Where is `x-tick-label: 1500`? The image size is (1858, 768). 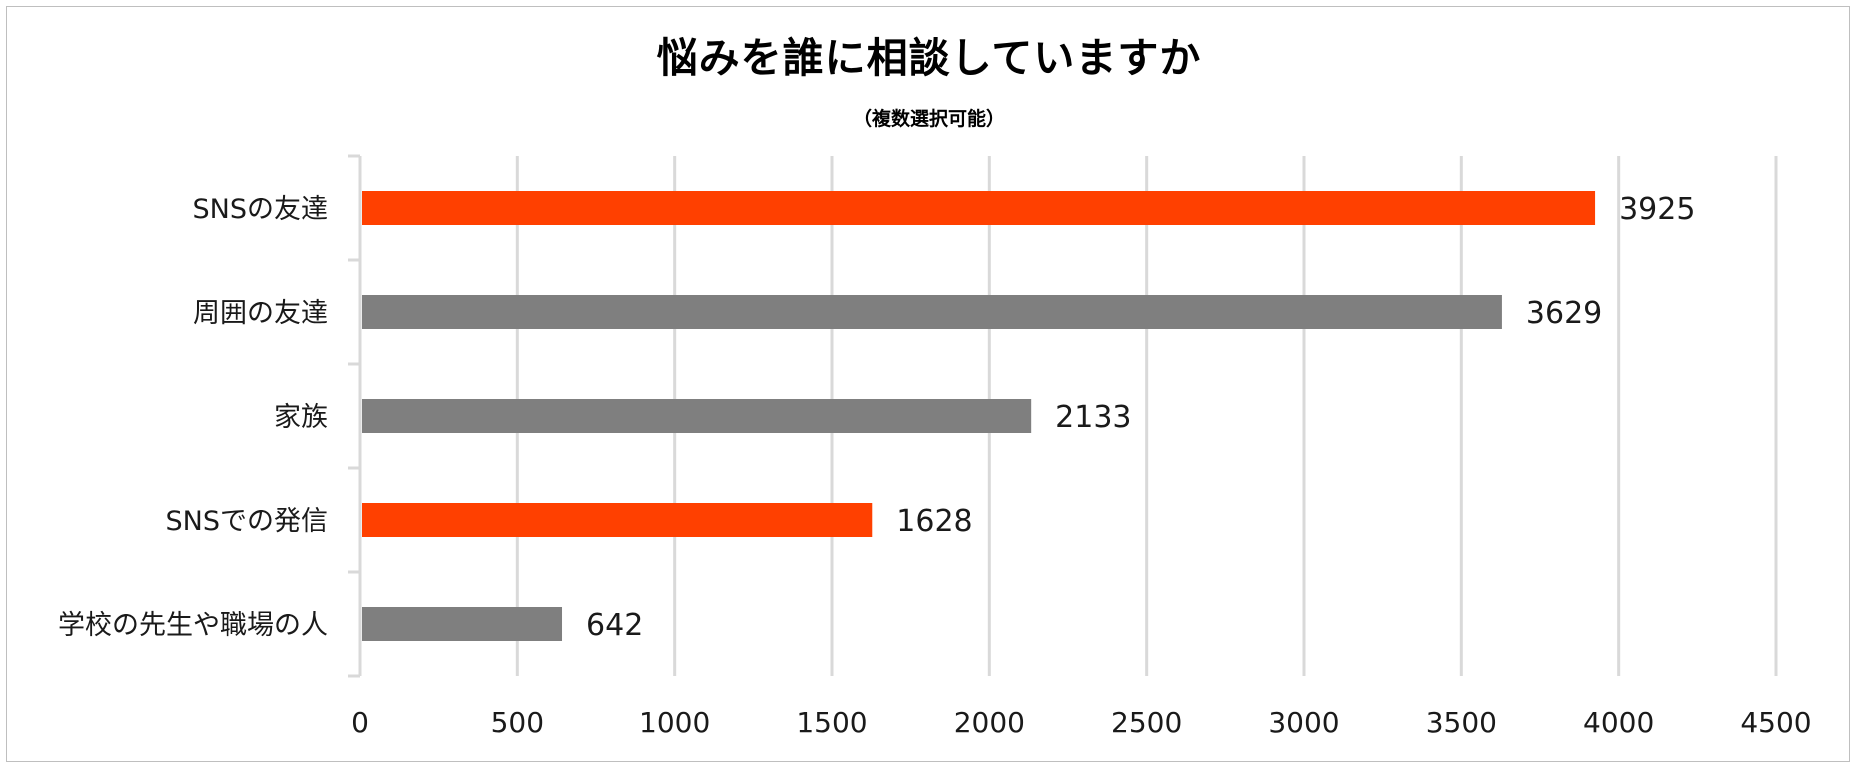
x-tick-label: 1500 is located at coordinates (831, 722).